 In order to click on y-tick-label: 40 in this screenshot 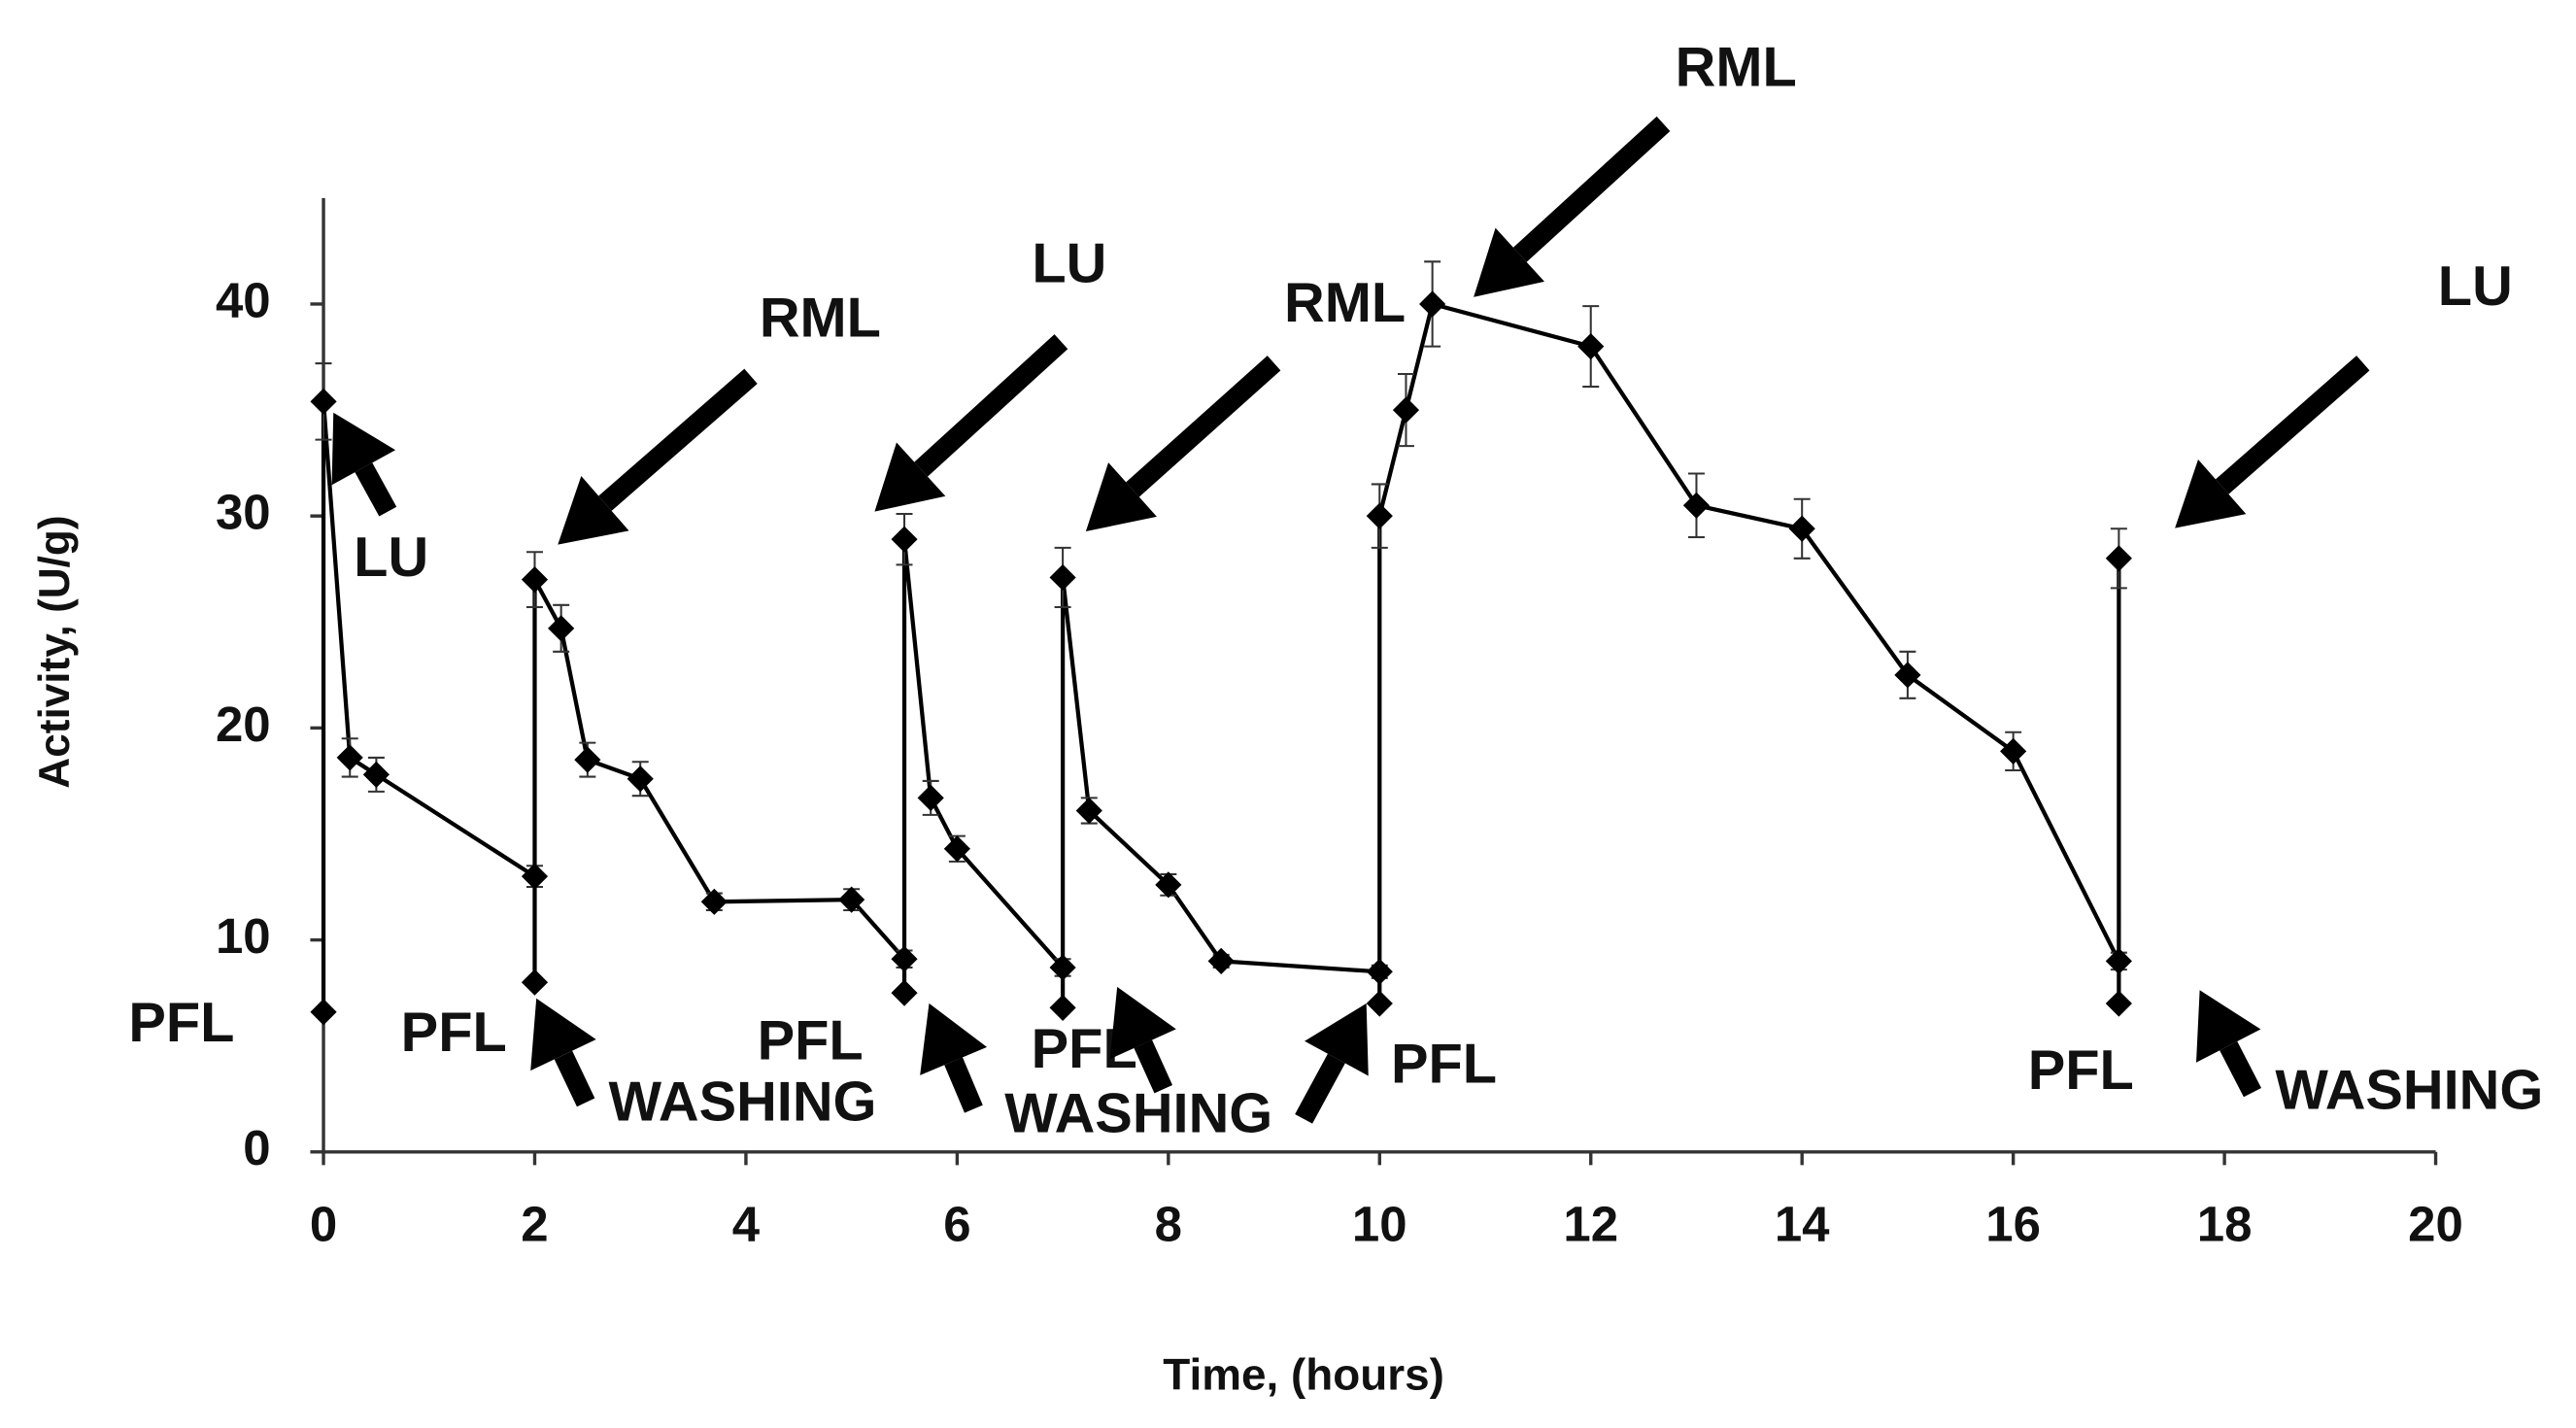, I will do `click(243, 299)`.